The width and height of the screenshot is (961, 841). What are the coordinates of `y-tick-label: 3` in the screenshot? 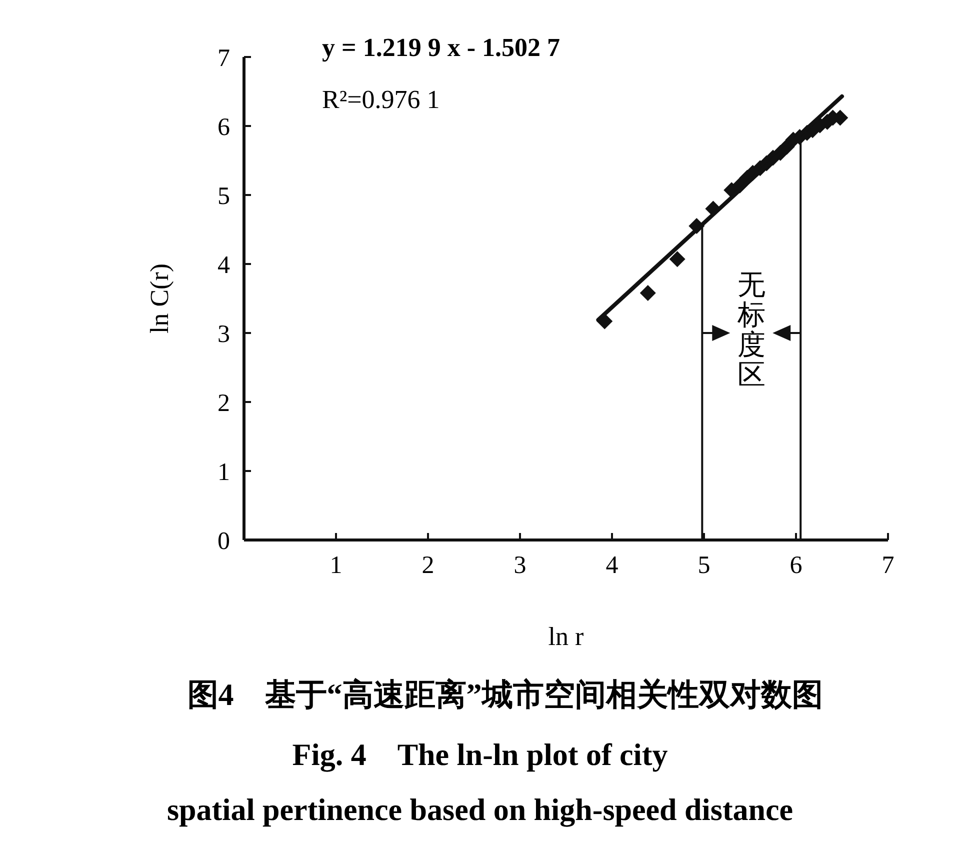 It's located at (224, 334).